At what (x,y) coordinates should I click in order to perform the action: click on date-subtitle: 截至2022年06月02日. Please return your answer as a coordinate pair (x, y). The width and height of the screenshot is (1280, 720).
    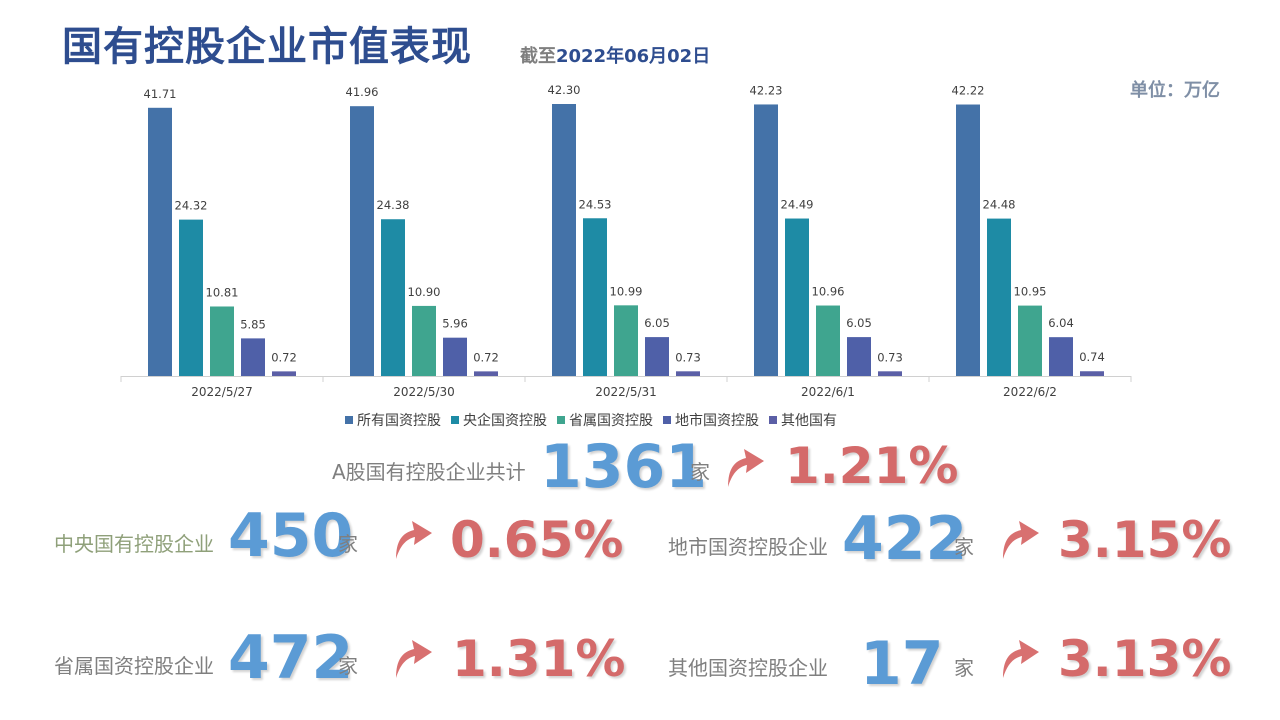
    Looking at the image, I should click on (615, 55).